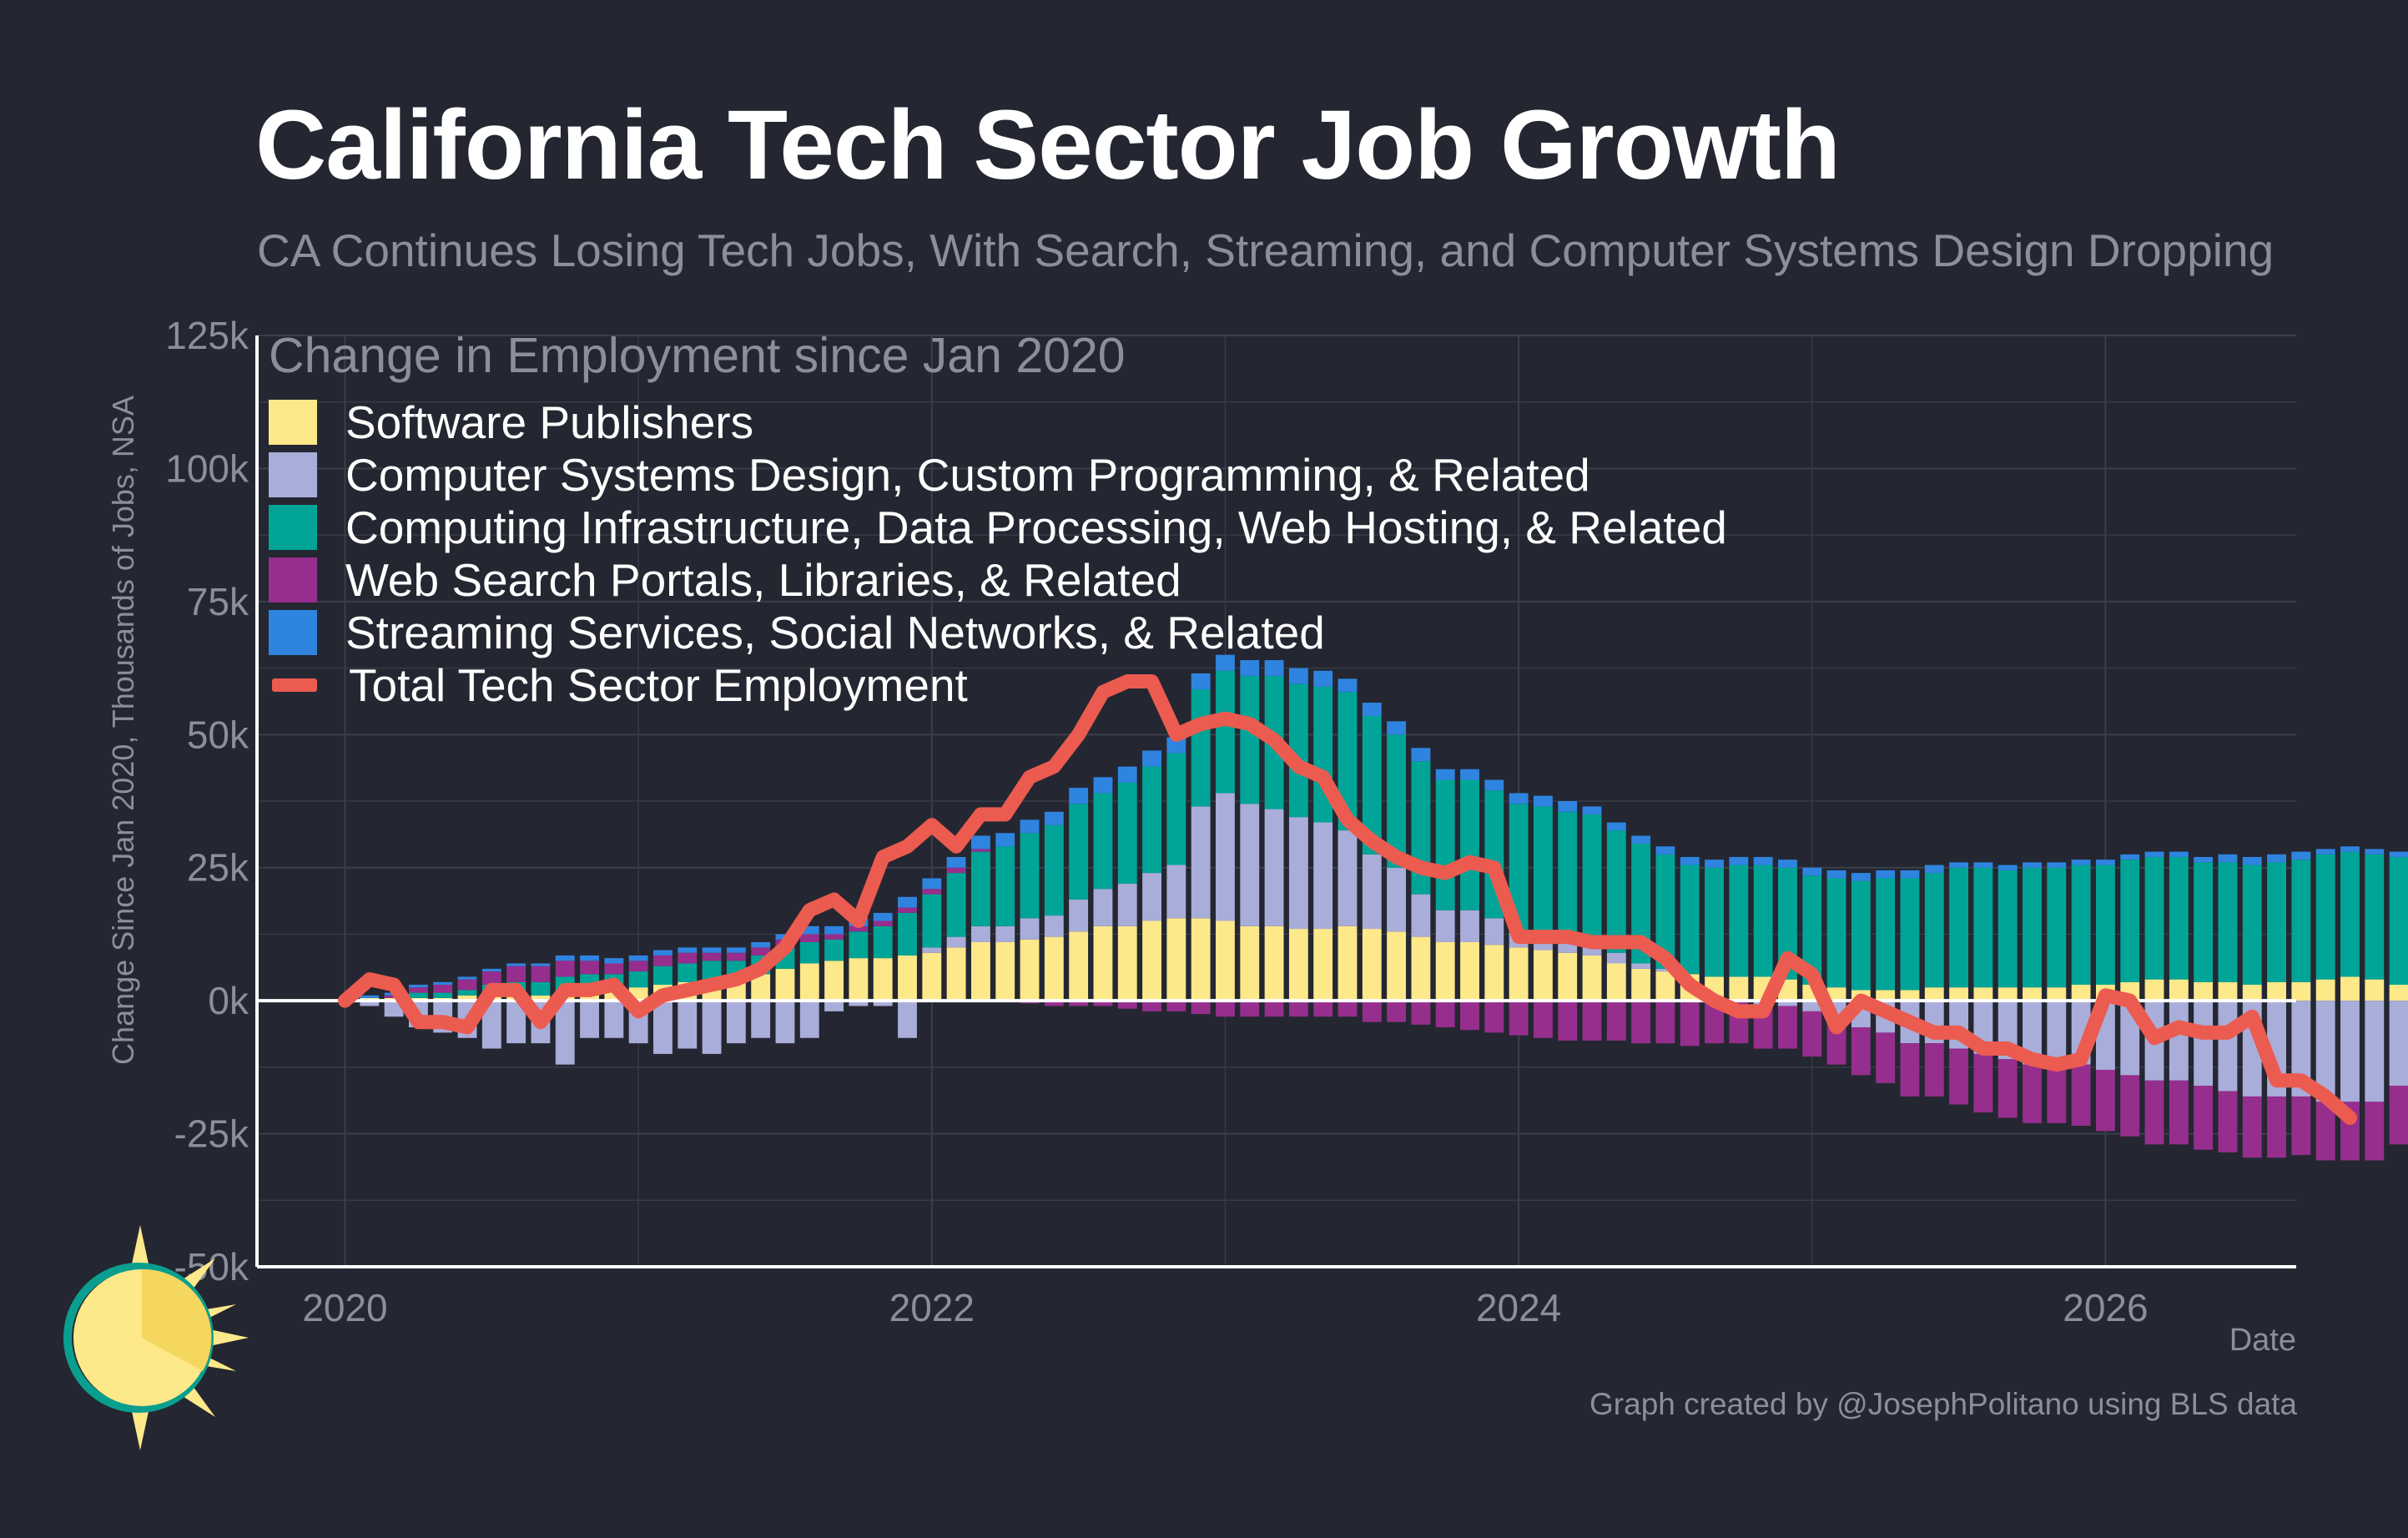 This screenshot has width=2408, height=1538. What do you see at coordinates (293, 422) in the screenshot?
I see `legend-swatch-software-publishers` at bounding box center [293, 422].